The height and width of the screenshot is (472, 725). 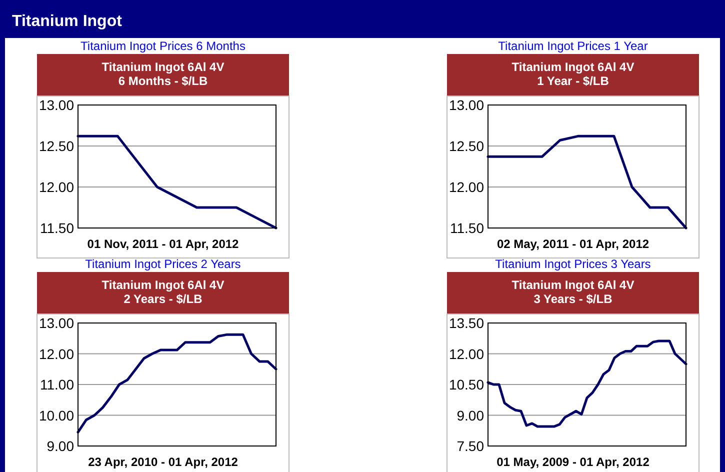 I want to click on chart-subtitle: Titanium Ingot 6Al 4V 3 Years - $/LB, so click(x=573, y=292).